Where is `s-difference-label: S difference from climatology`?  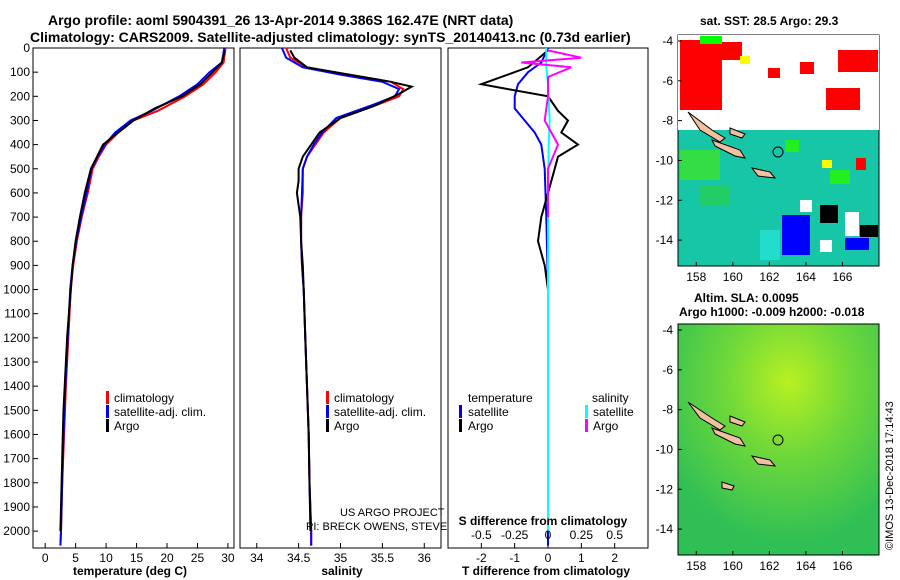 s-difference-label: S difference from climatology is located at coordinates (543, 521).